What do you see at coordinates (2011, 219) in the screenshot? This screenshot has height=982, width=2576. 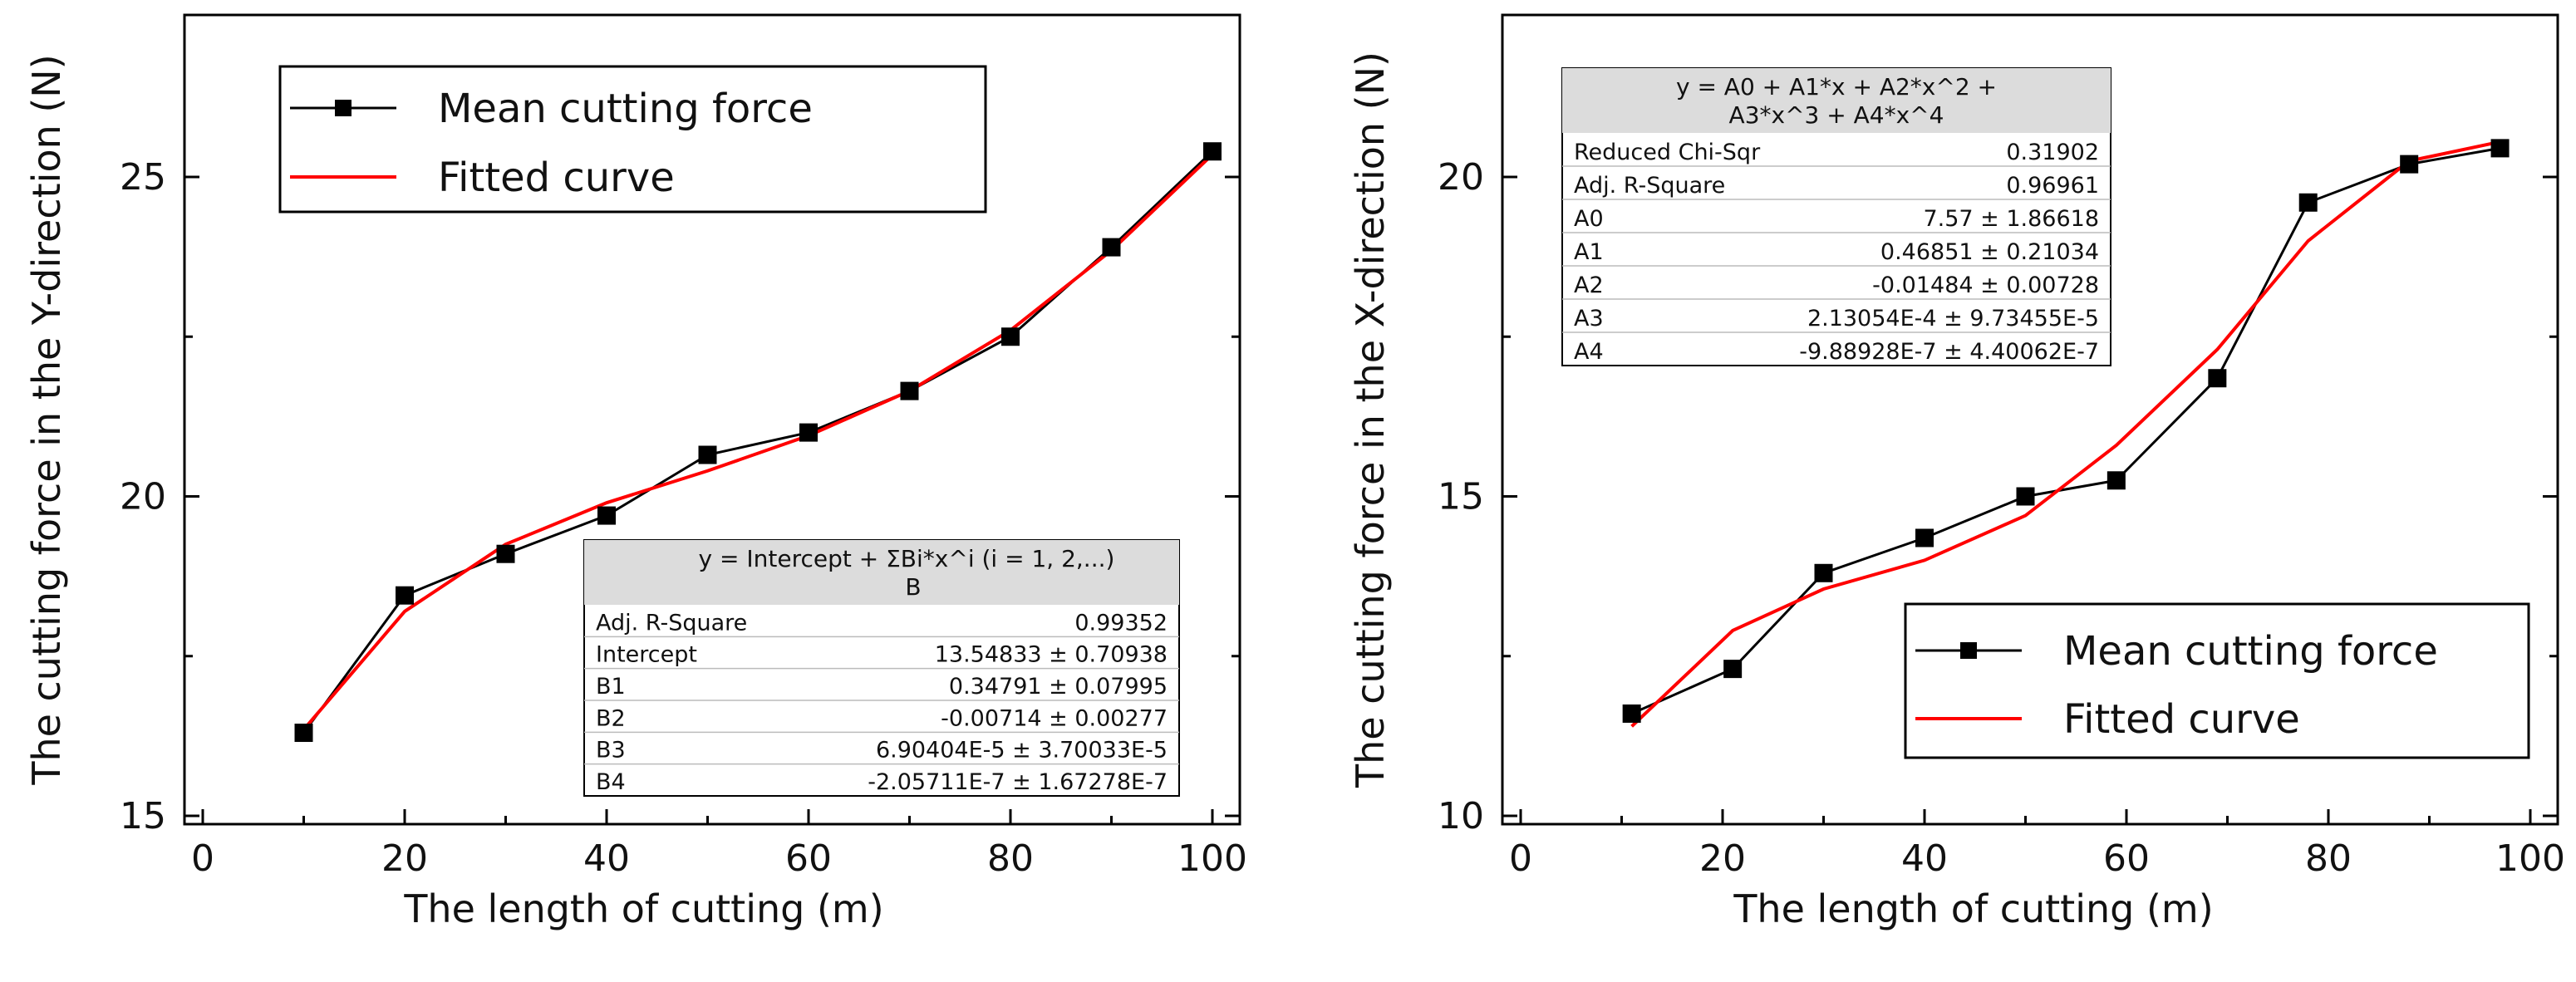 I see `stats-row-value: 7.57 ± 1.86618` at bounding box center [2011, 219].